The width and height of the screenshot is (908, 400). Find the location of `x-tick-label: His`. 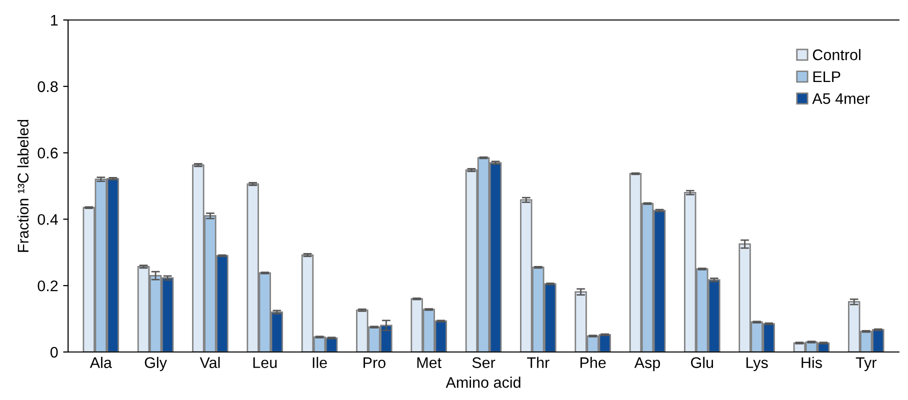

x-tick-label: His is located at coordinates (812, 362).